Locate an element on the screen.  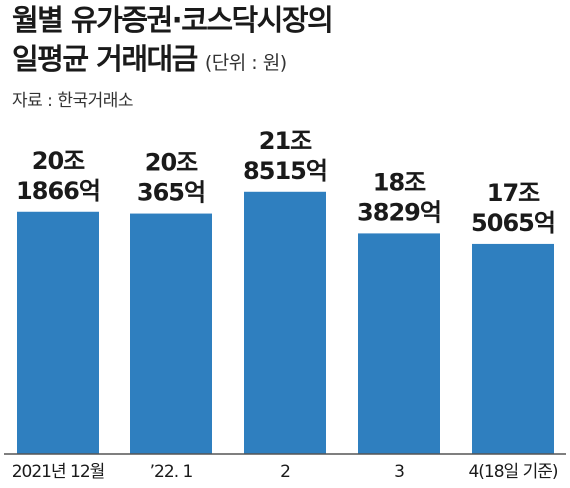
x-tick-label-2: 2 is located at coordinates (285, 472).